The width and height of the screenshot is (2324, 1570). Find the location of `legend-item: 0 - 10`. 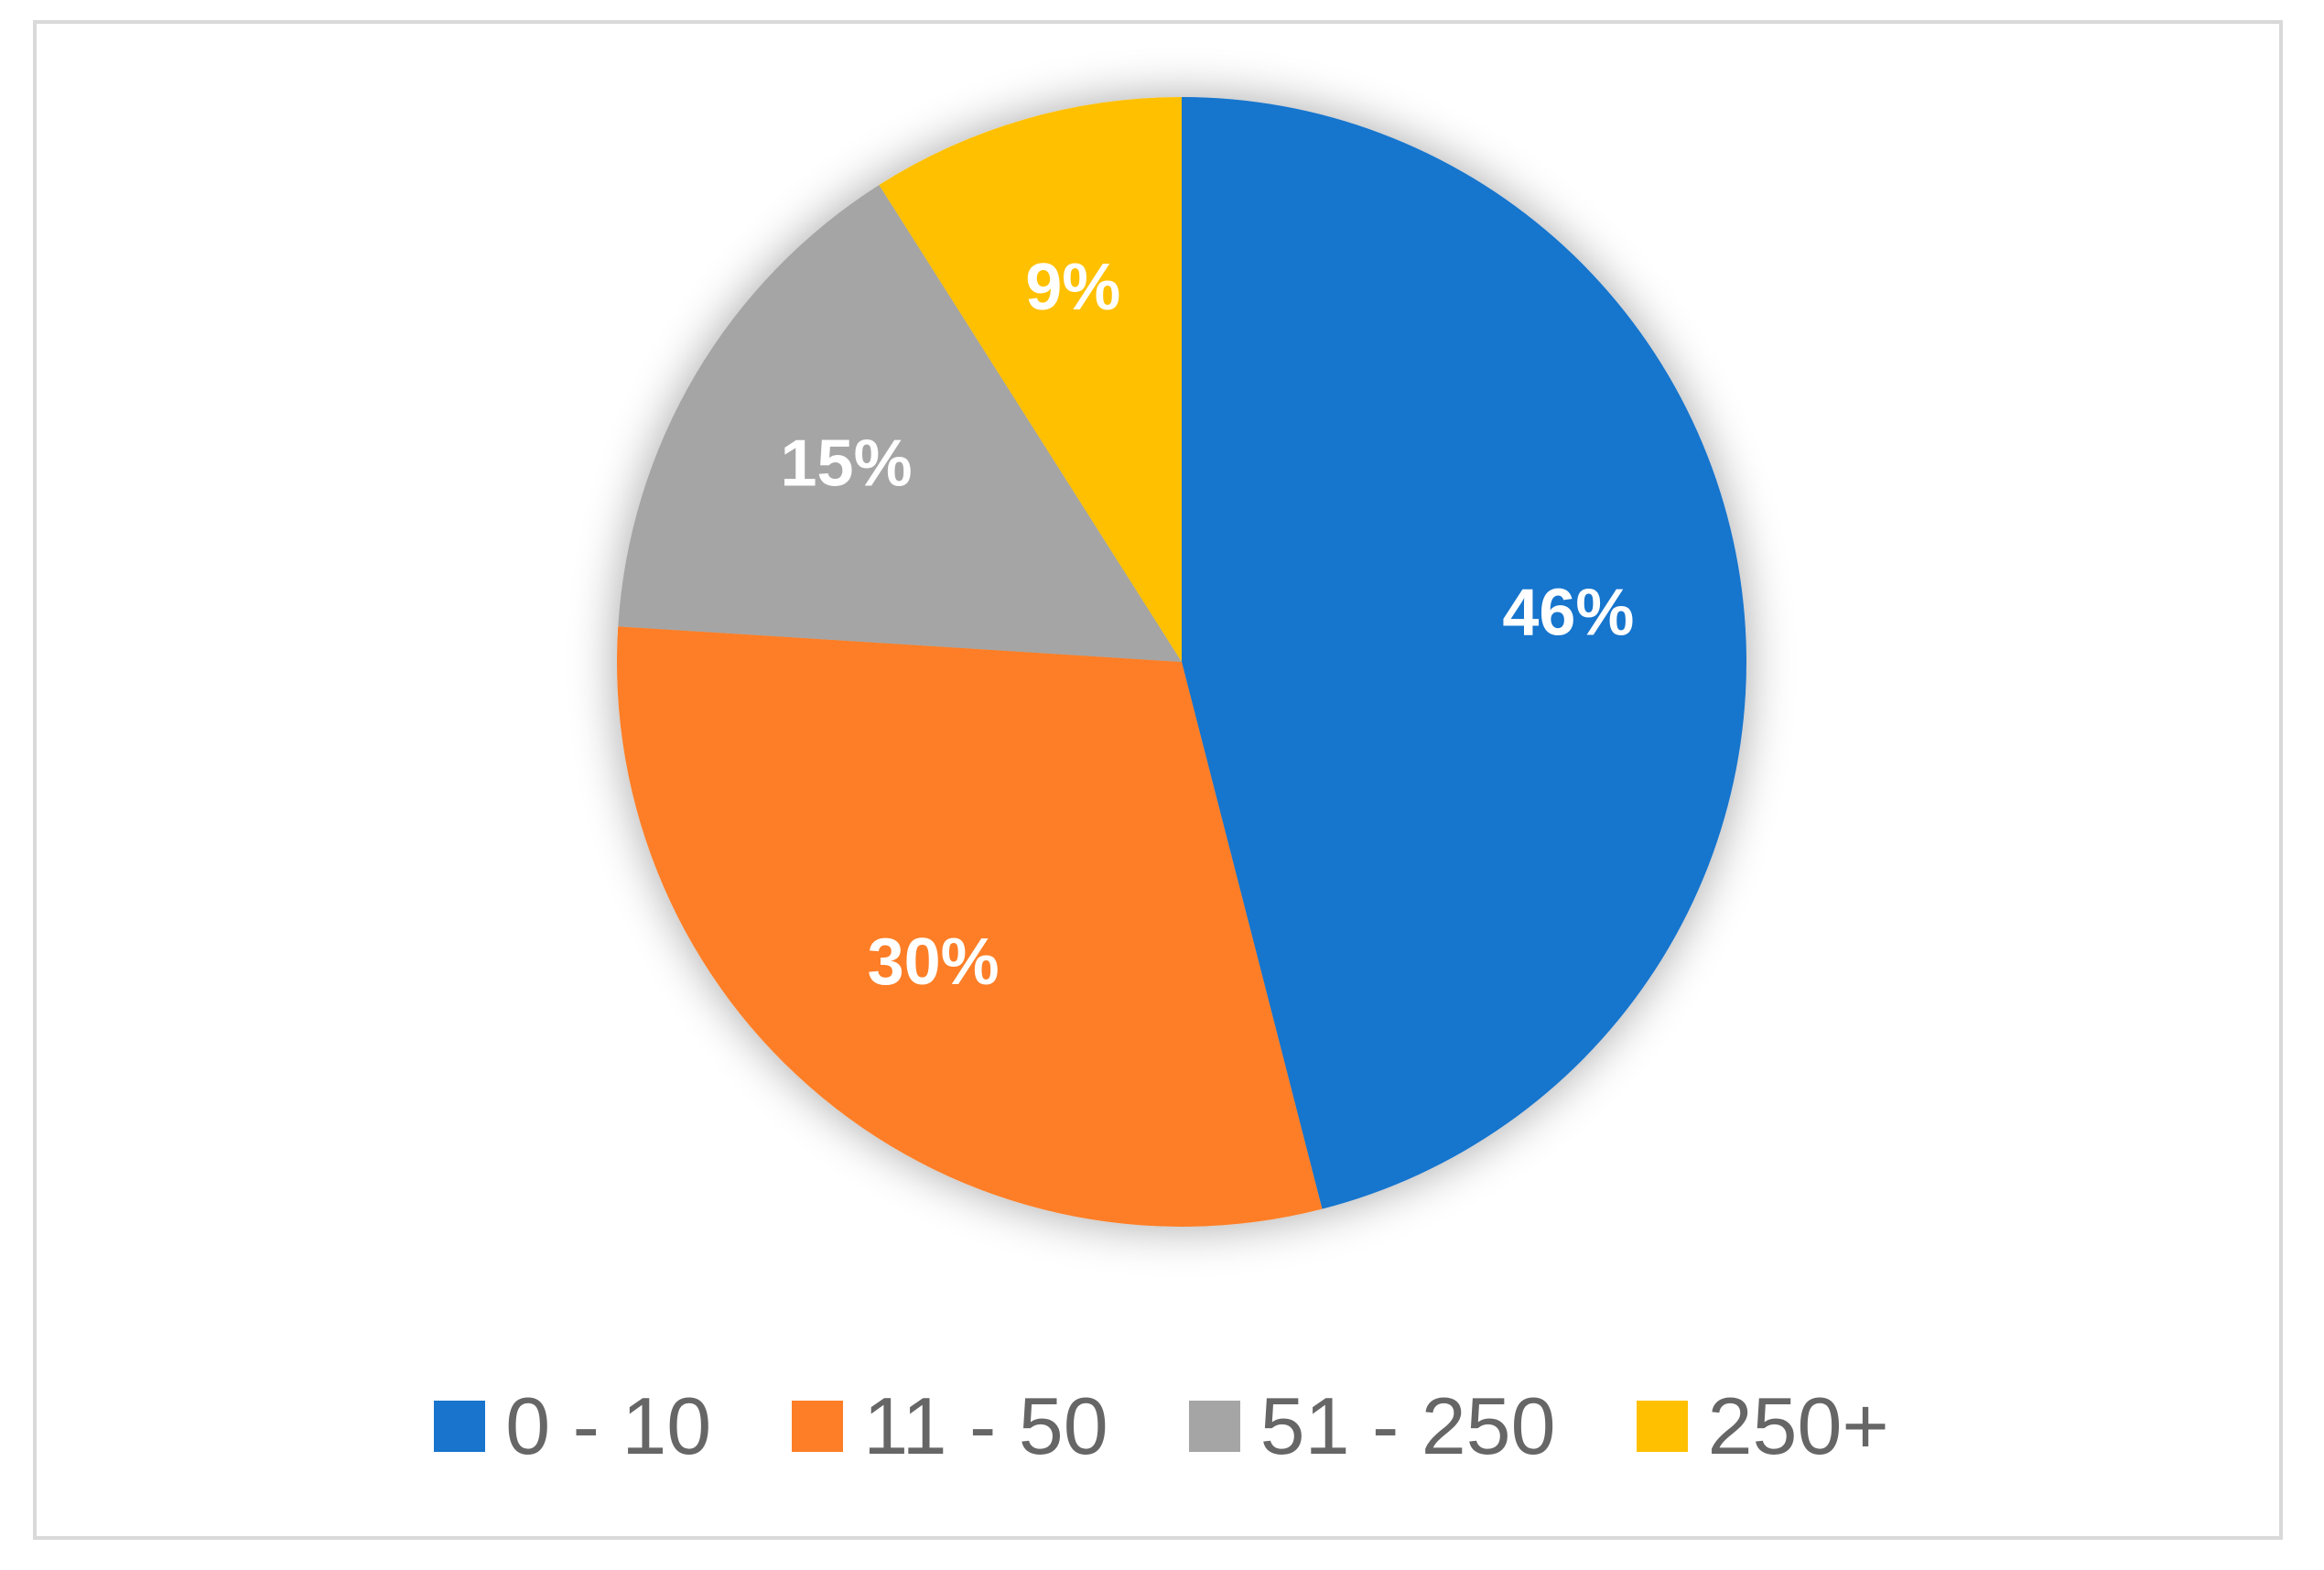

legend-item: 0 - 10 is located at coordinates (572, 1426).